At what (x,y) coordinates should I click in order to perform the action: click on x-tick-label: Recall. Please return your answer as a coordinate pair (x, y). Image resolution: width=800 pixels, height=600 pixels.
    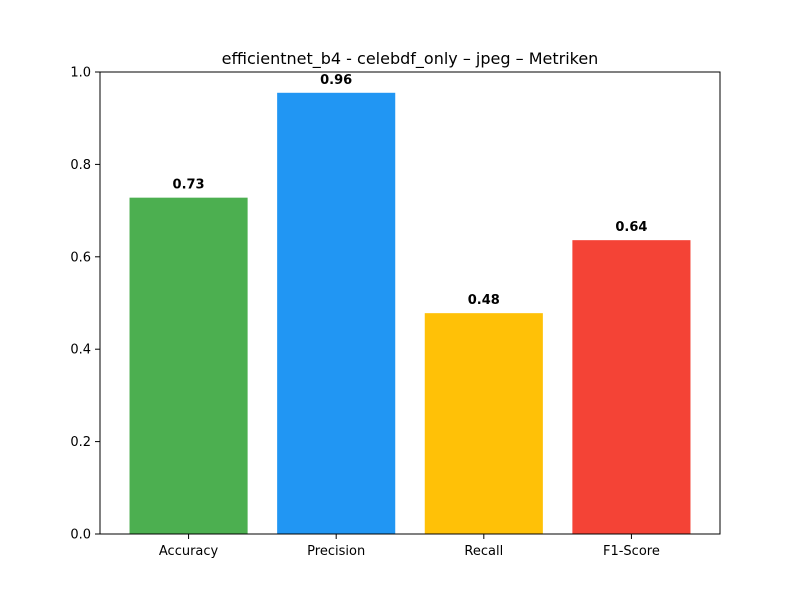
    Looking at the image, I should click on (483, 551).